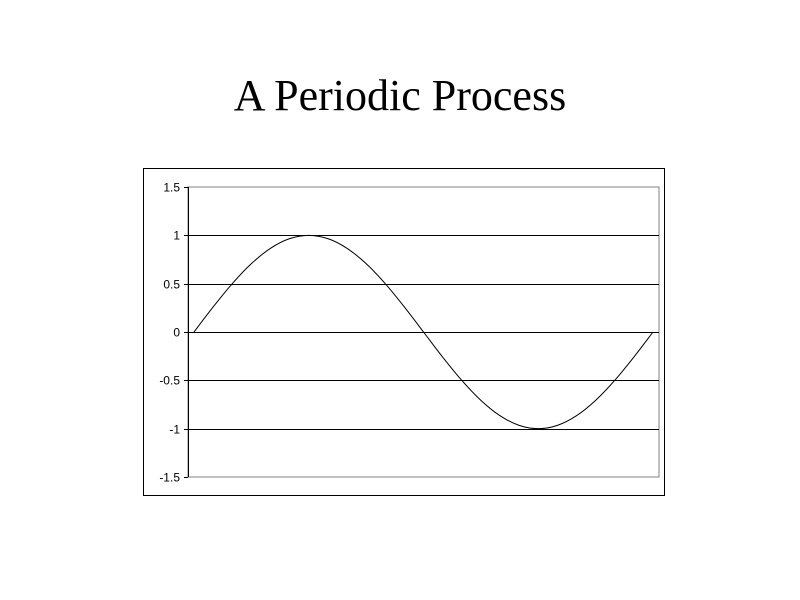  Describe the element at coordinates (176, 333) in the screenshot. I see `y-tick-label-3: 0` at that location.